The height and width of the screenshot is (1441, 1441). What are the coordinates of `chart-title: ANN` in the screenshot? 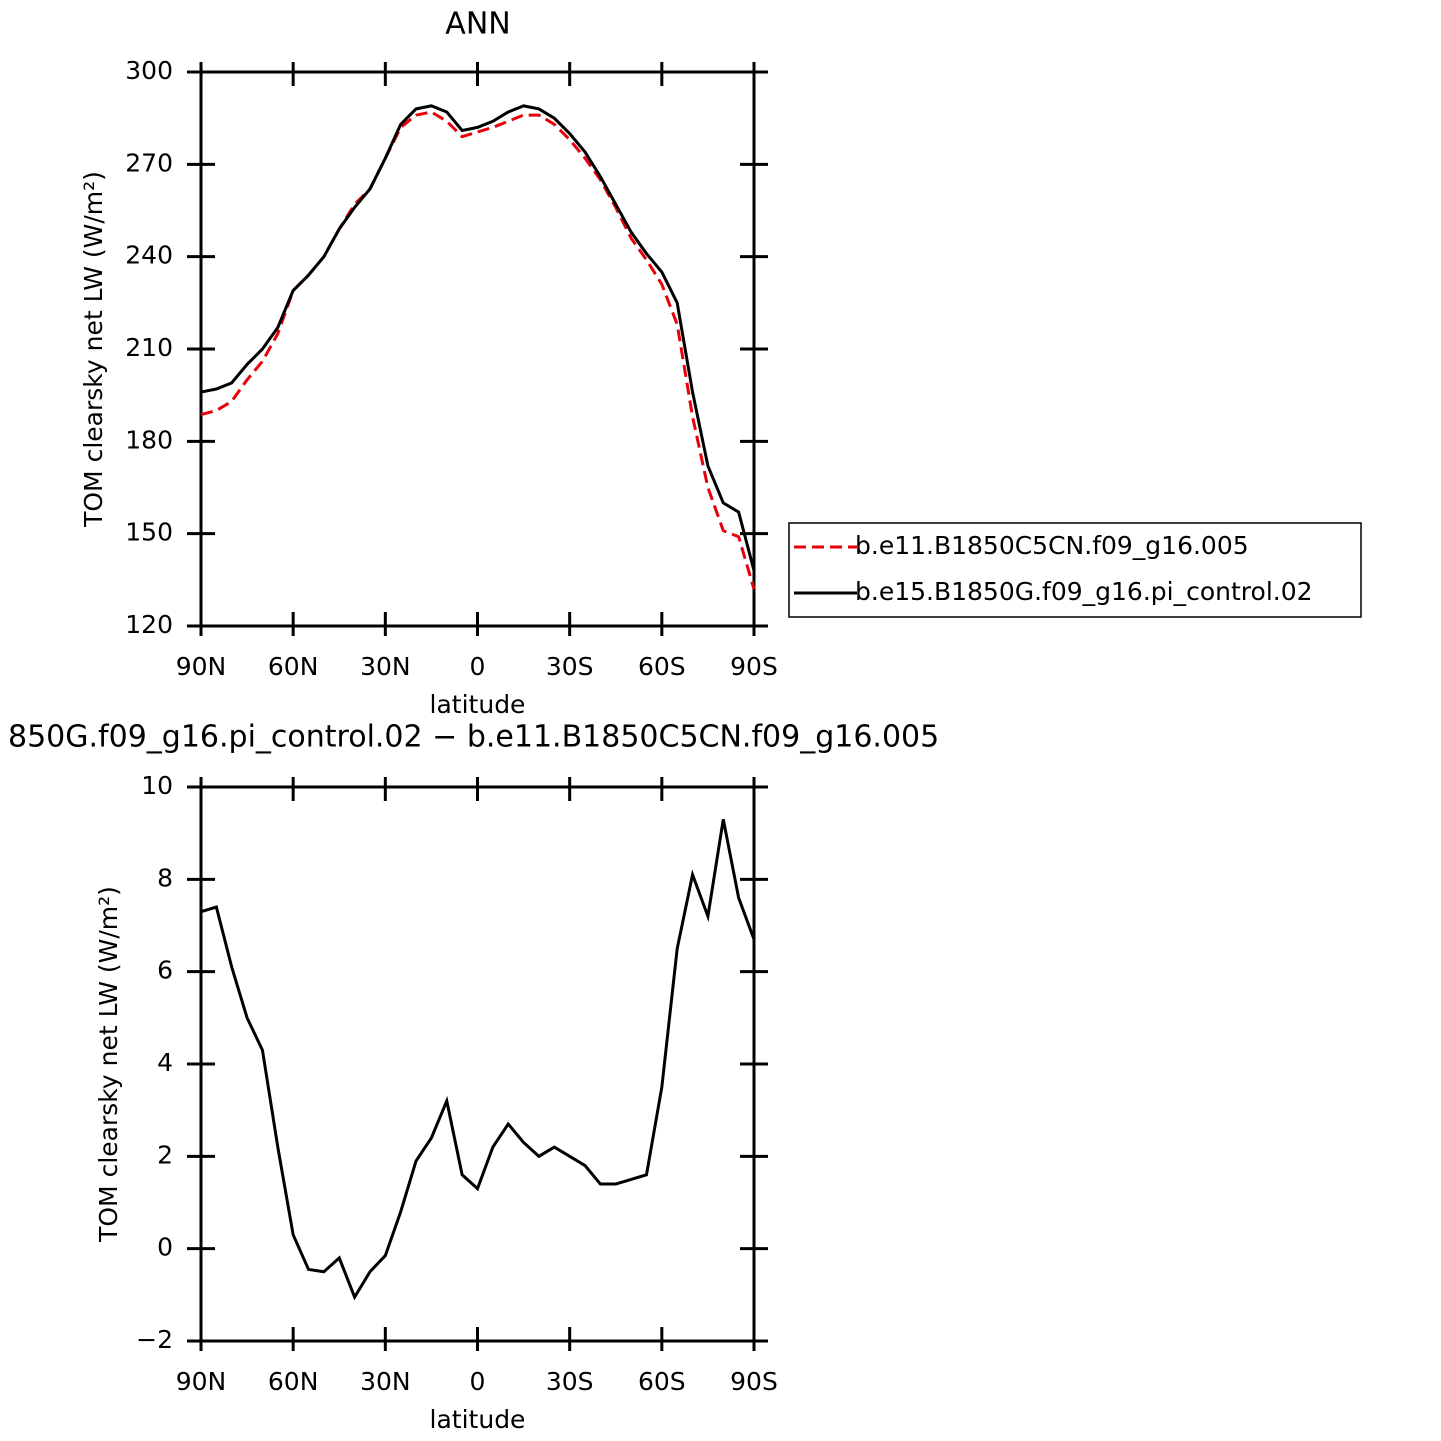 It's located at (477, 24).